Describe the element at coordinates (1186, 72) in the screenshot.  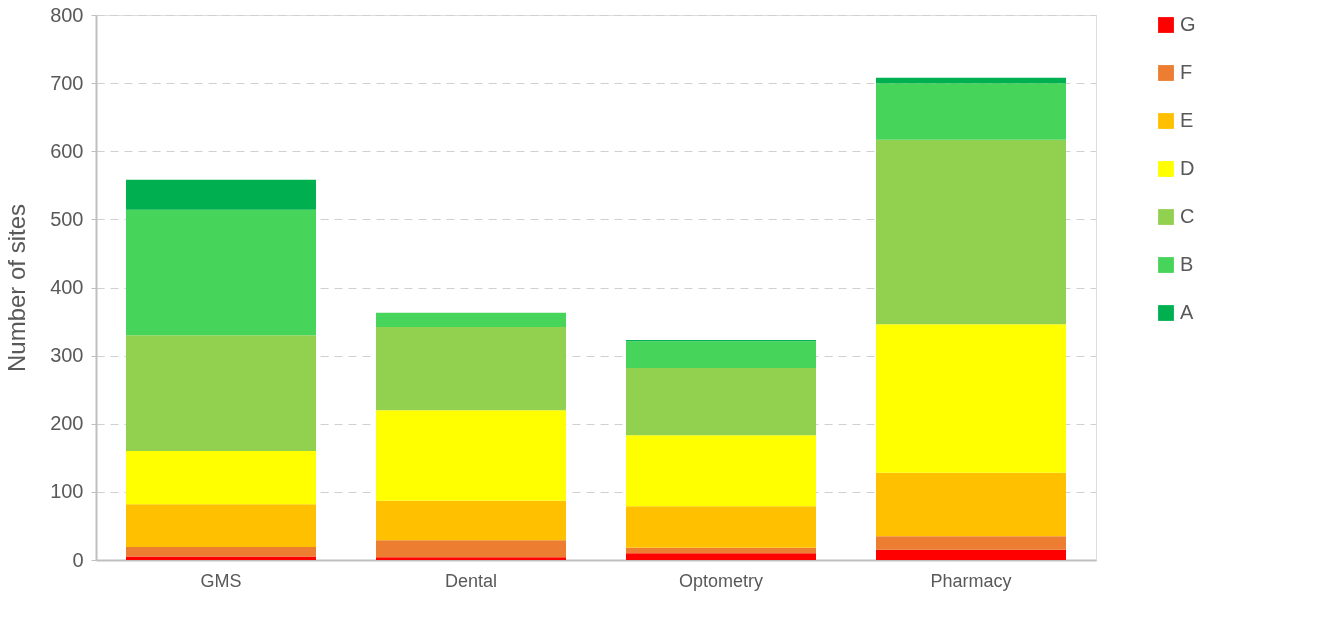
I see `legend-label: F` at that location.